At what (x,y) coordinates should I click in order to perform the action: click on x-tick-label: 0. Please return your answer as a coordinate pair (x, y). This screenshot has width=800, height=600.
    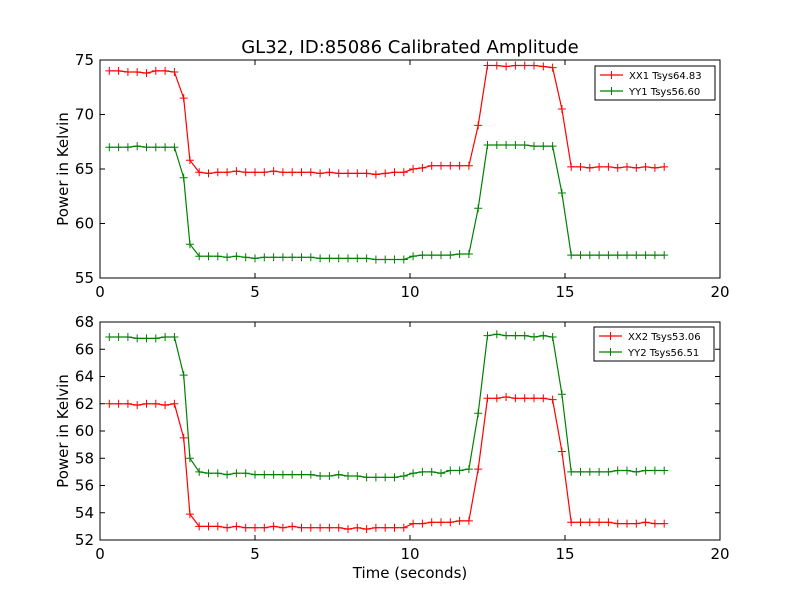
    Looking at the image, I should click on (100, 292).